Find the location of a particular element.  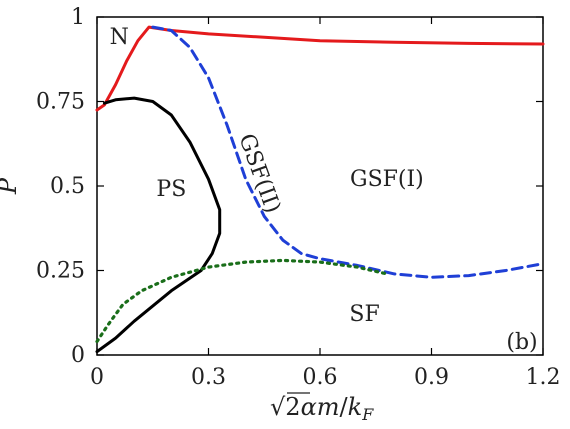

y-tick-label: 1 is located at coordinates (78, 17).